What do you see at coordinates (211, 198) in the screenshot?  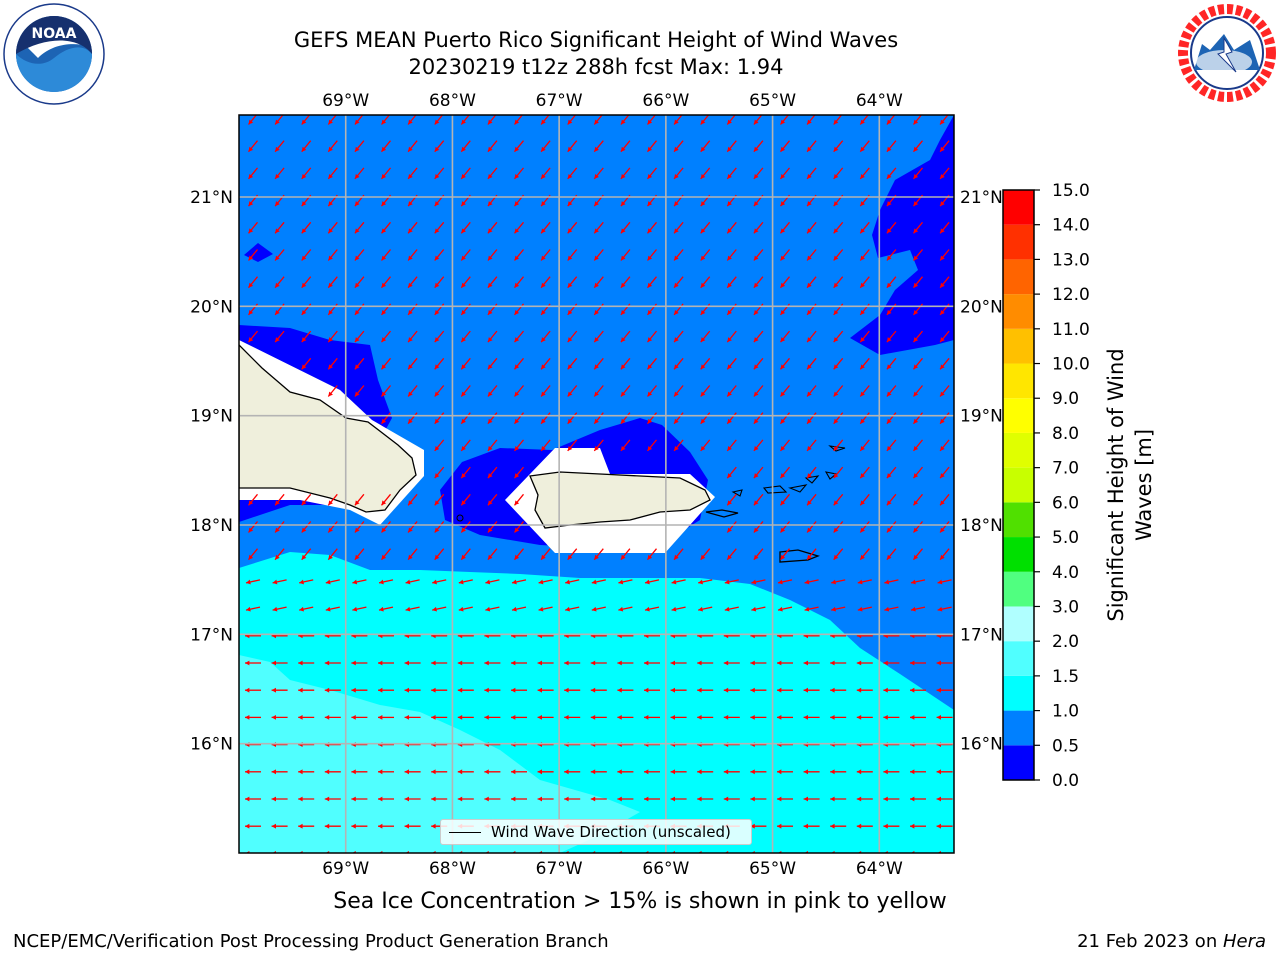 I see `lat-label-left: 21°N` at bounding box center [211, 198].